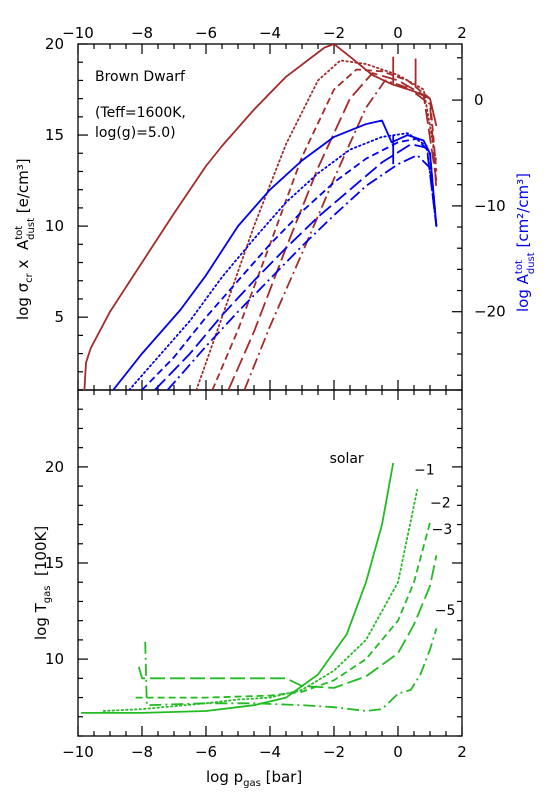 The image size is (554, 797). Describe the element at coordinates (206, 752) in the screenshot. I see `x-tick-label-bottom: −6` at that location.